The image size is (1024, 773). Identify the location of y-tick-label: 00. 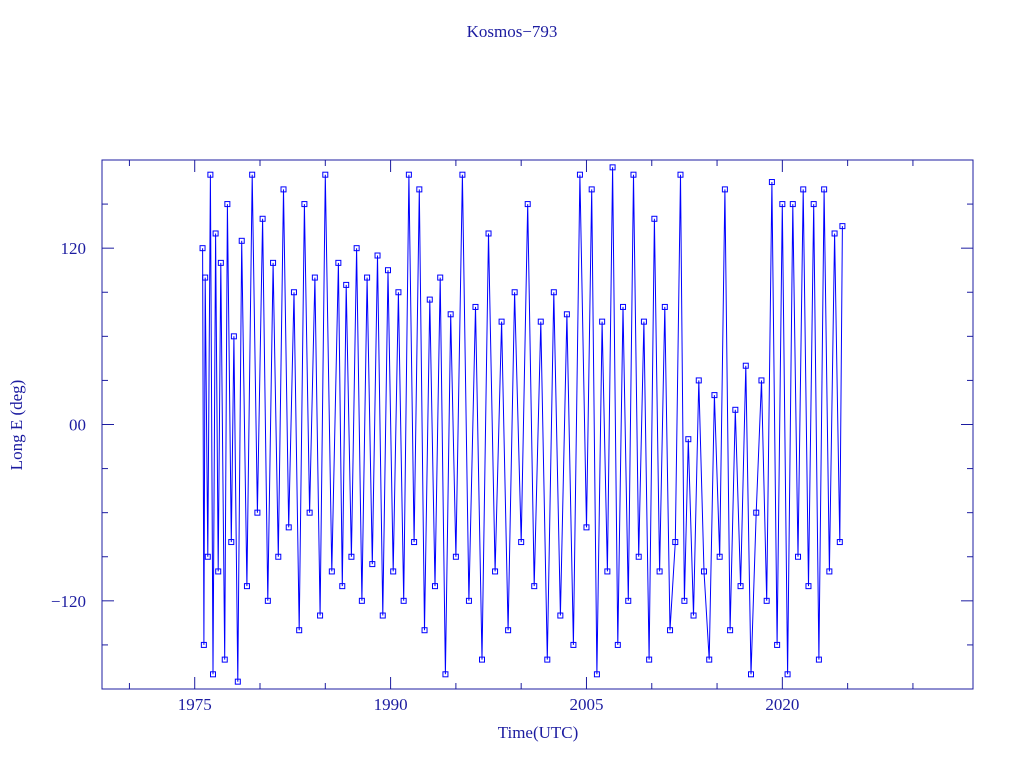
(77, 425).